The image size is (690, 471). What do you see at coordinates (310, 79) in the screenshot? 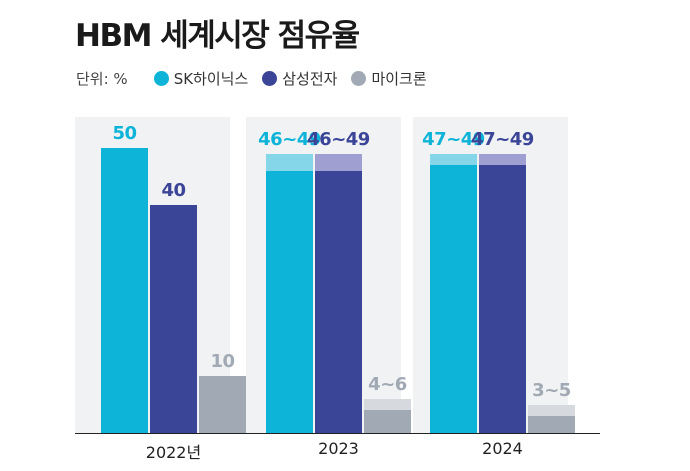
I see `legend-label-samsung: 삼성전자` at bounding box center [310, 79].